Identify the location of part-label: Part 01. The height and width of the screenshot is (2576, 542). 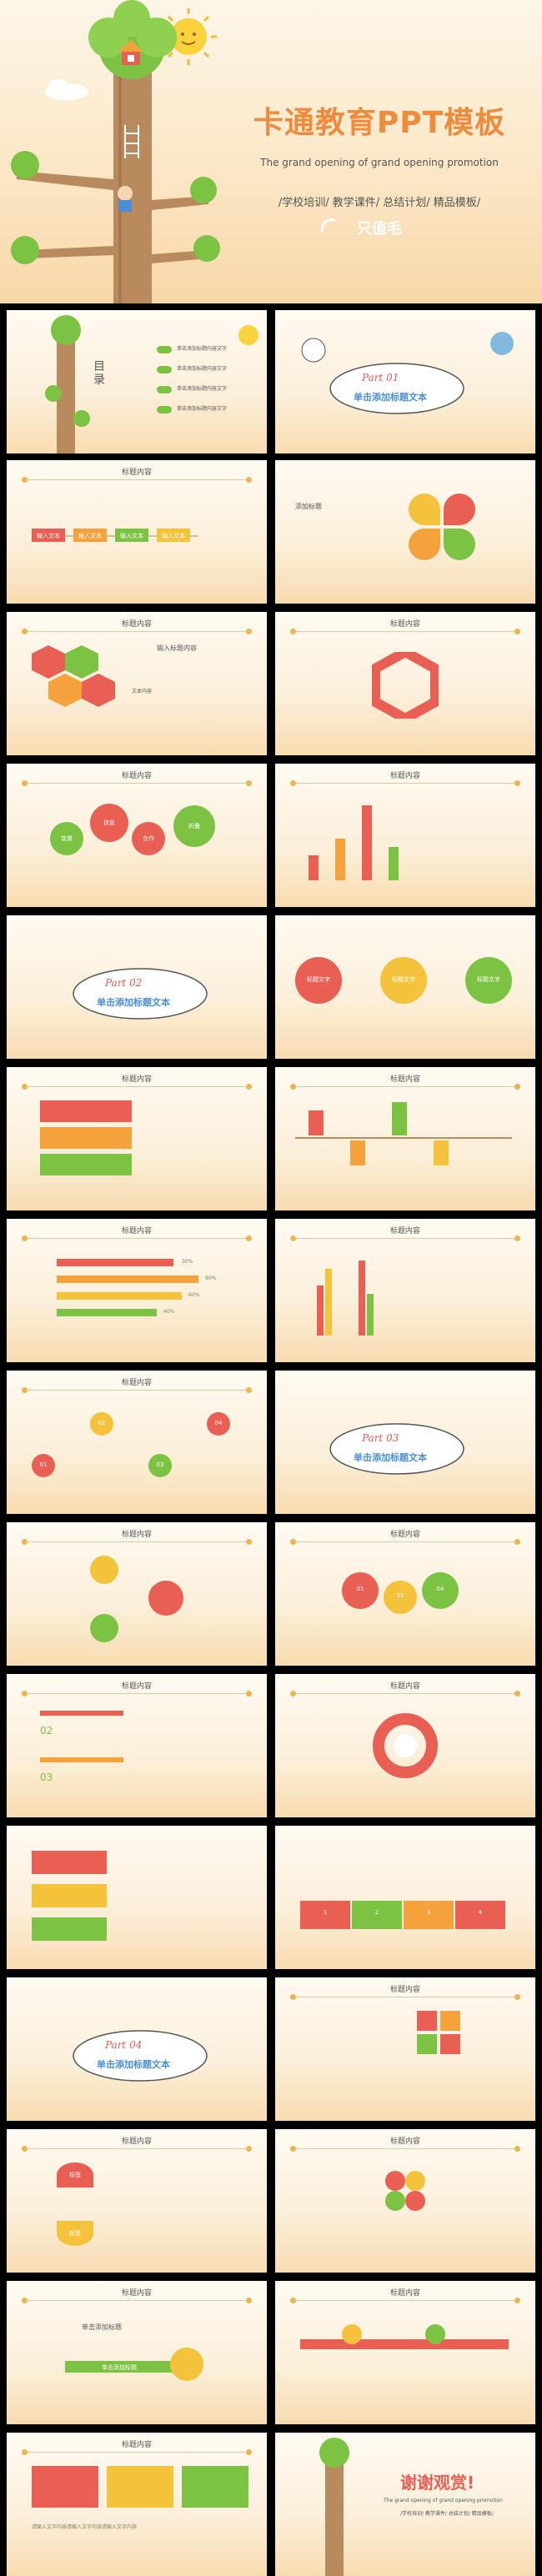
(380, 377).